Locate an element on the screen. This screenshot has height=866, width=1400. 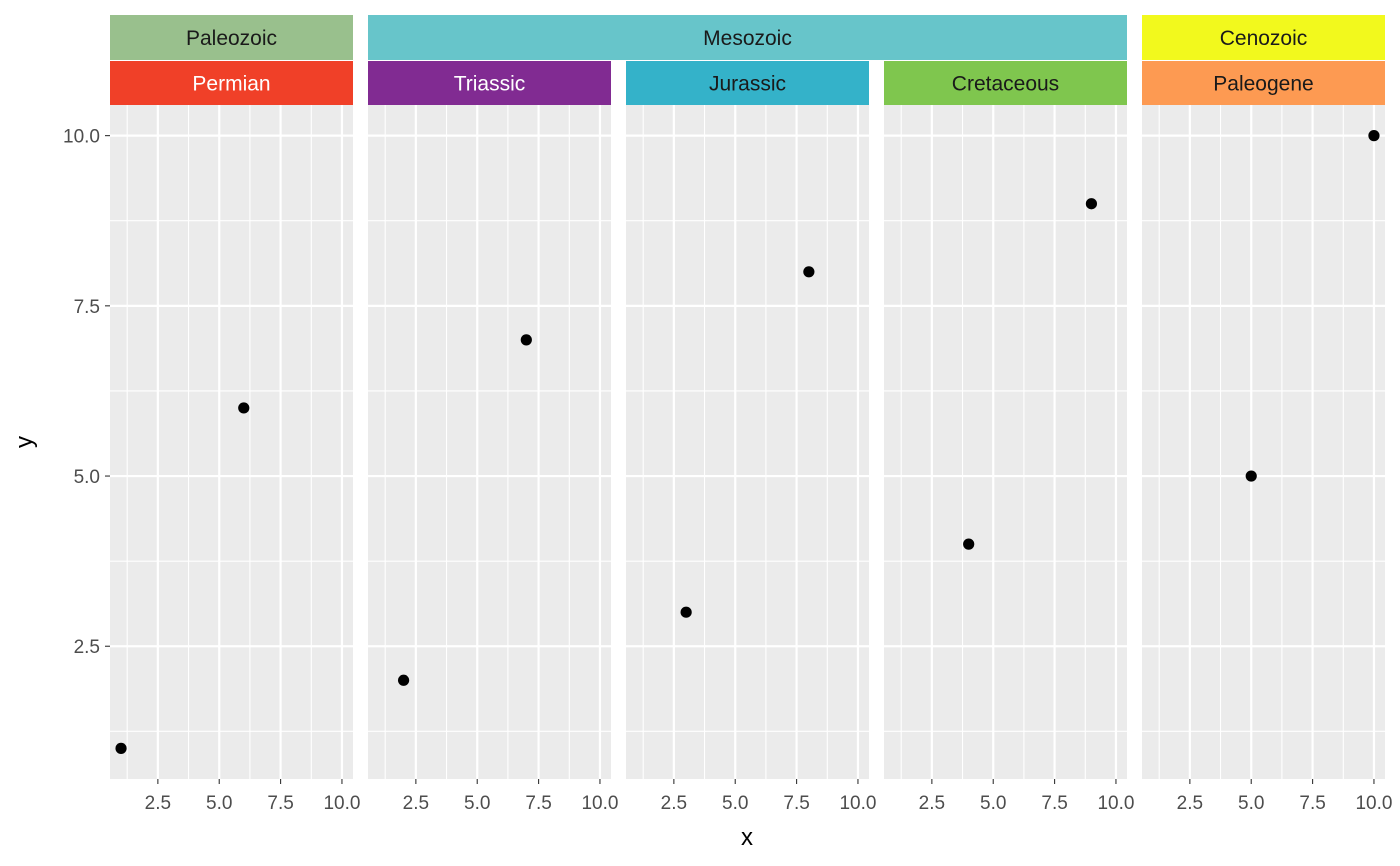
era-strip-cenozoic is located at coordinates (1263, 37).